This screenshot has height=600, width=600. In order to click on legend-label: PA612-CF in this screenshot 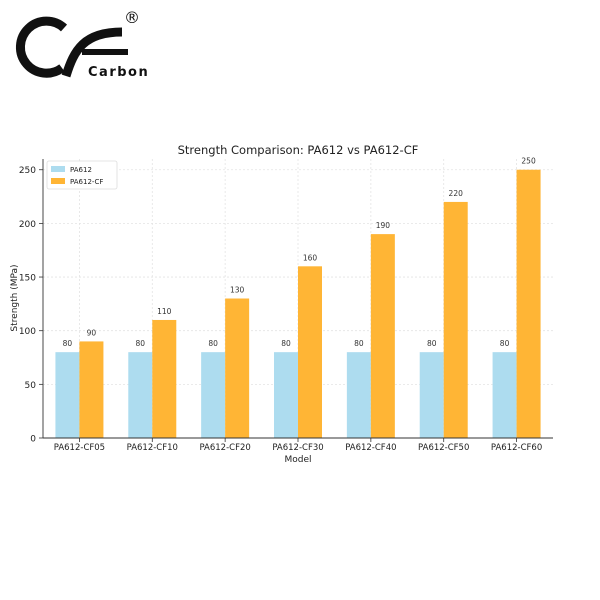, I will do `click(86, 182)`.